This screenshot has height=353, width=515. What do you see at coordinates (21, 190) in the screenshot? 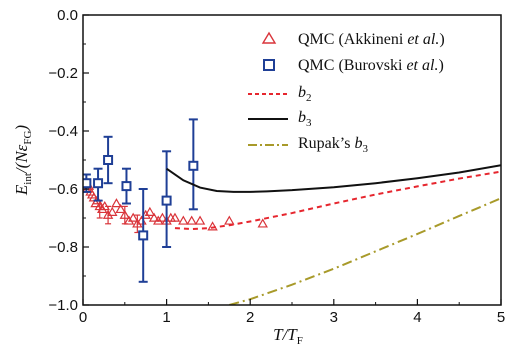
I see `y-axis-label-main: E` at bounding box center [21, 190].